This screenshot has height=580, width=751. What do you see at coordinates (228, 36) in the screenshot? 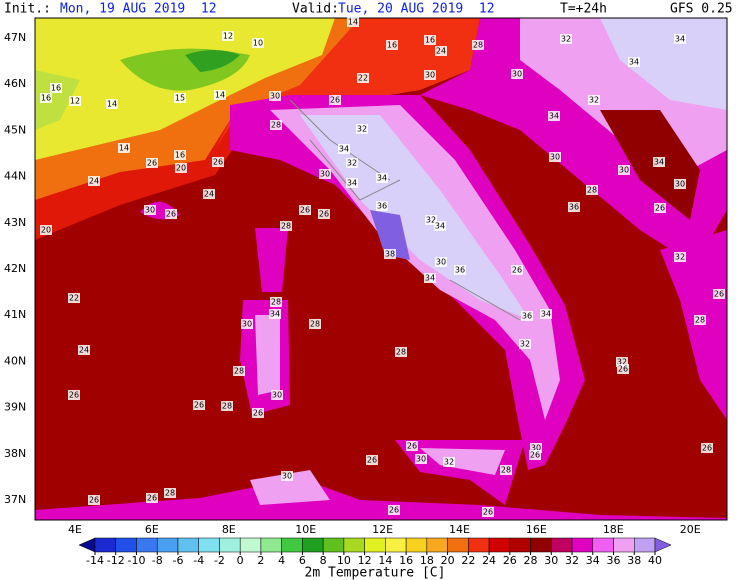
I see `temp-label: 12` at bounding box center [228, 36].